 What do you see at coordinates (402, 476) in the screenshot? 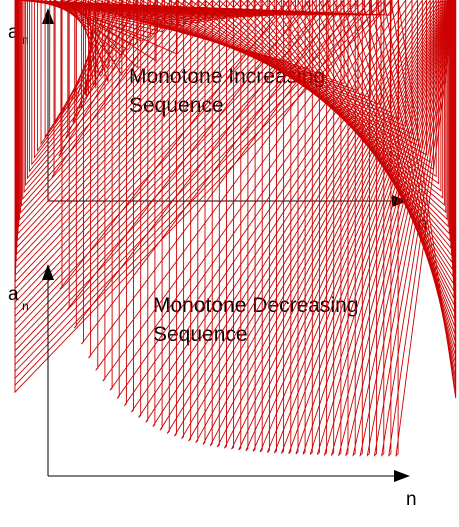
I see `bottom-x-axis-arrow` at bounding box center [402, 476].